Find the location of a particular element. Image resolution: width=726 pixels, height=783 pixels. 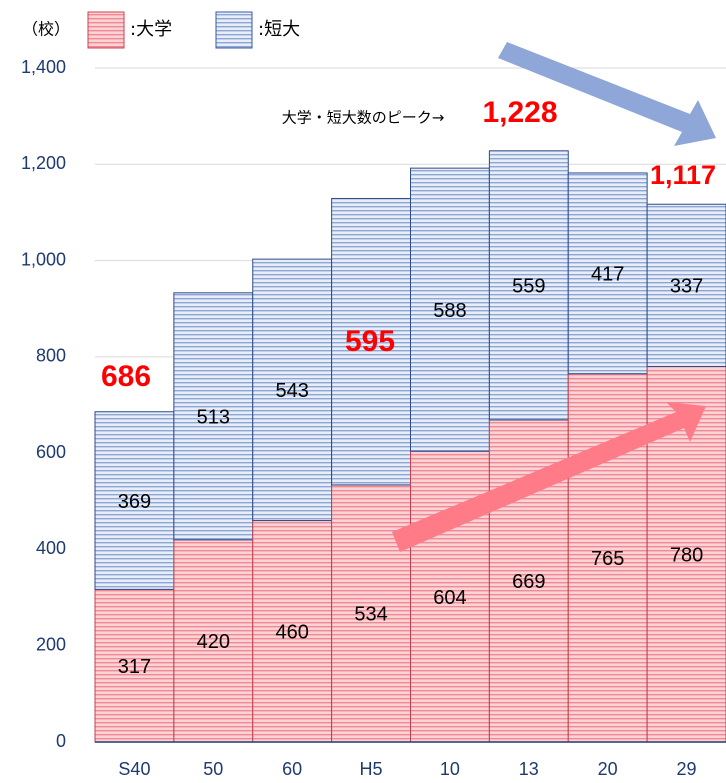

y-tick-label: 1,400 is located at coordinates (43, 67).